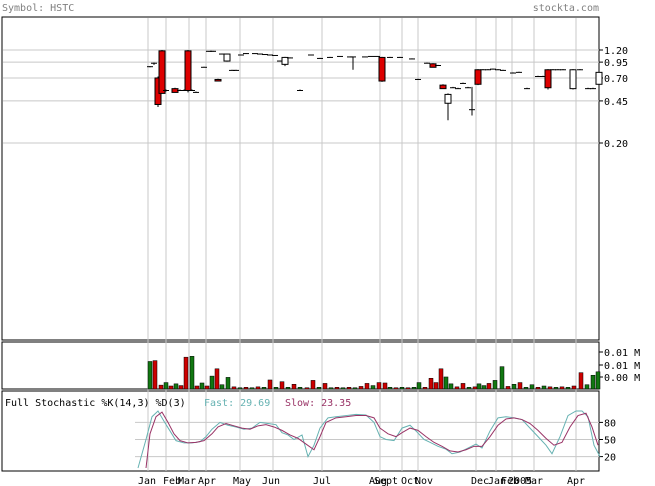  What do you see at coordinates (616, 51) in the screenshot?
I see `price-tick-label: 1.20` at bounding box center [616, 51].